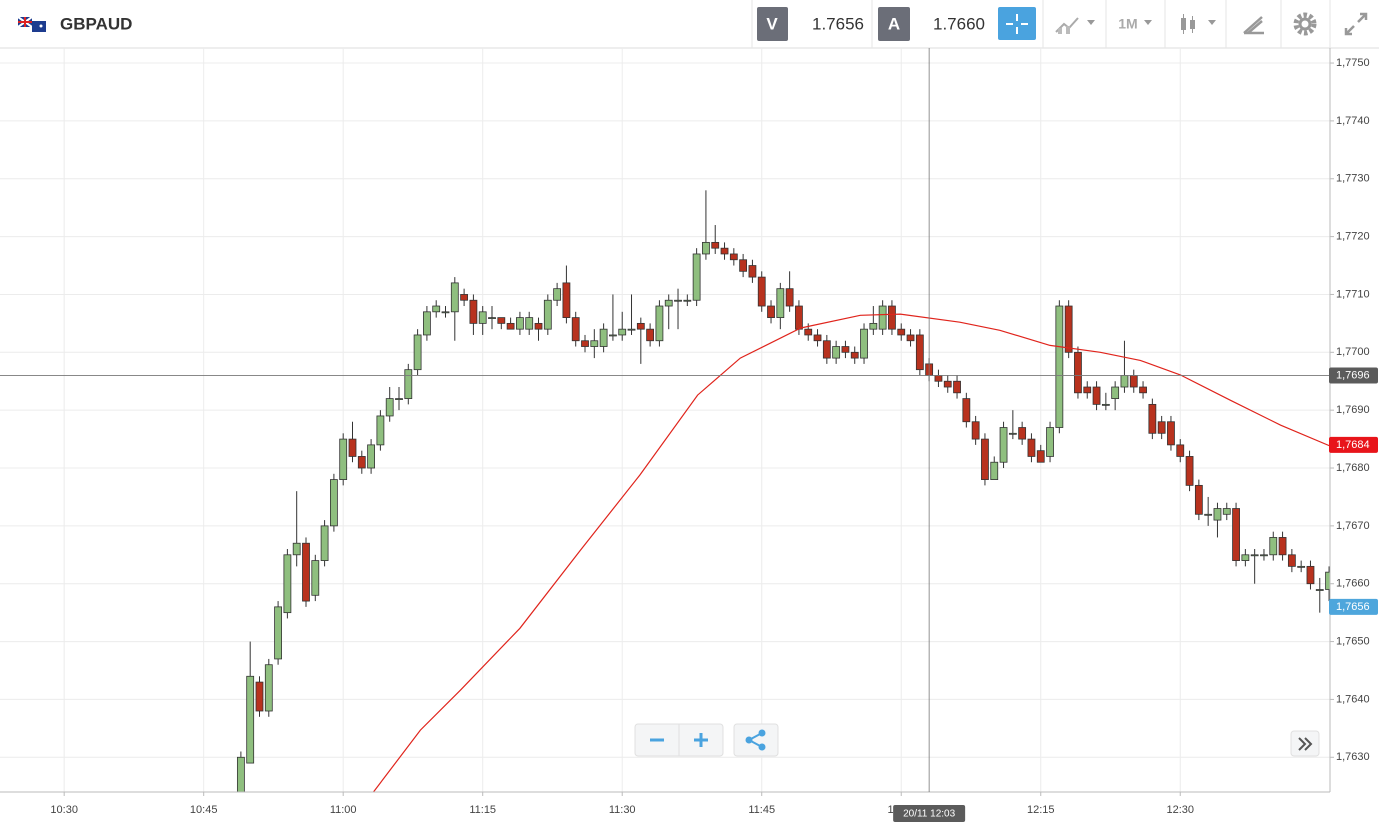  What do you see at coordinates (838, 23) in the screenshot?
I see `bid-price: 1.7656` at bounding box center [838, 23].